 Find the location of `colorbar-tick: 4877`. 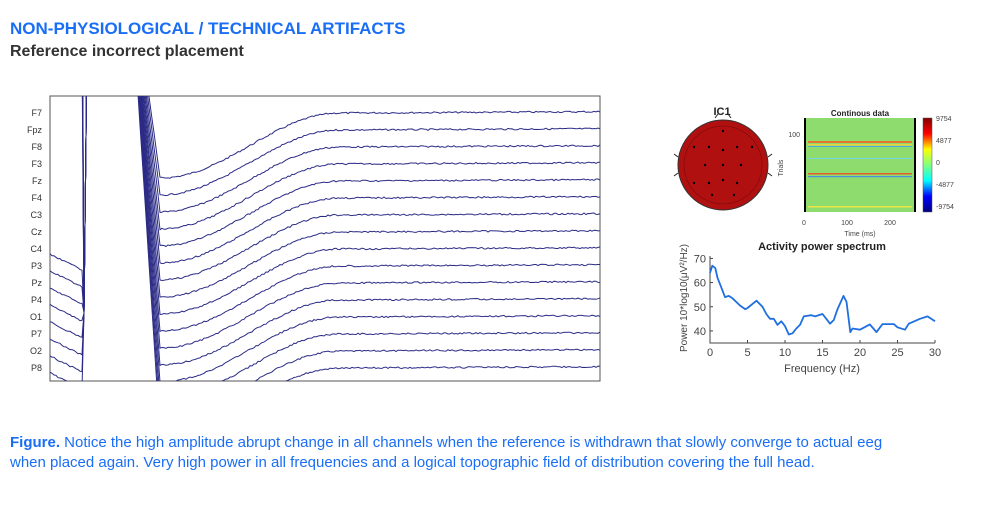

colorbar-tick: 4877 is located at coordinates (944, 141).